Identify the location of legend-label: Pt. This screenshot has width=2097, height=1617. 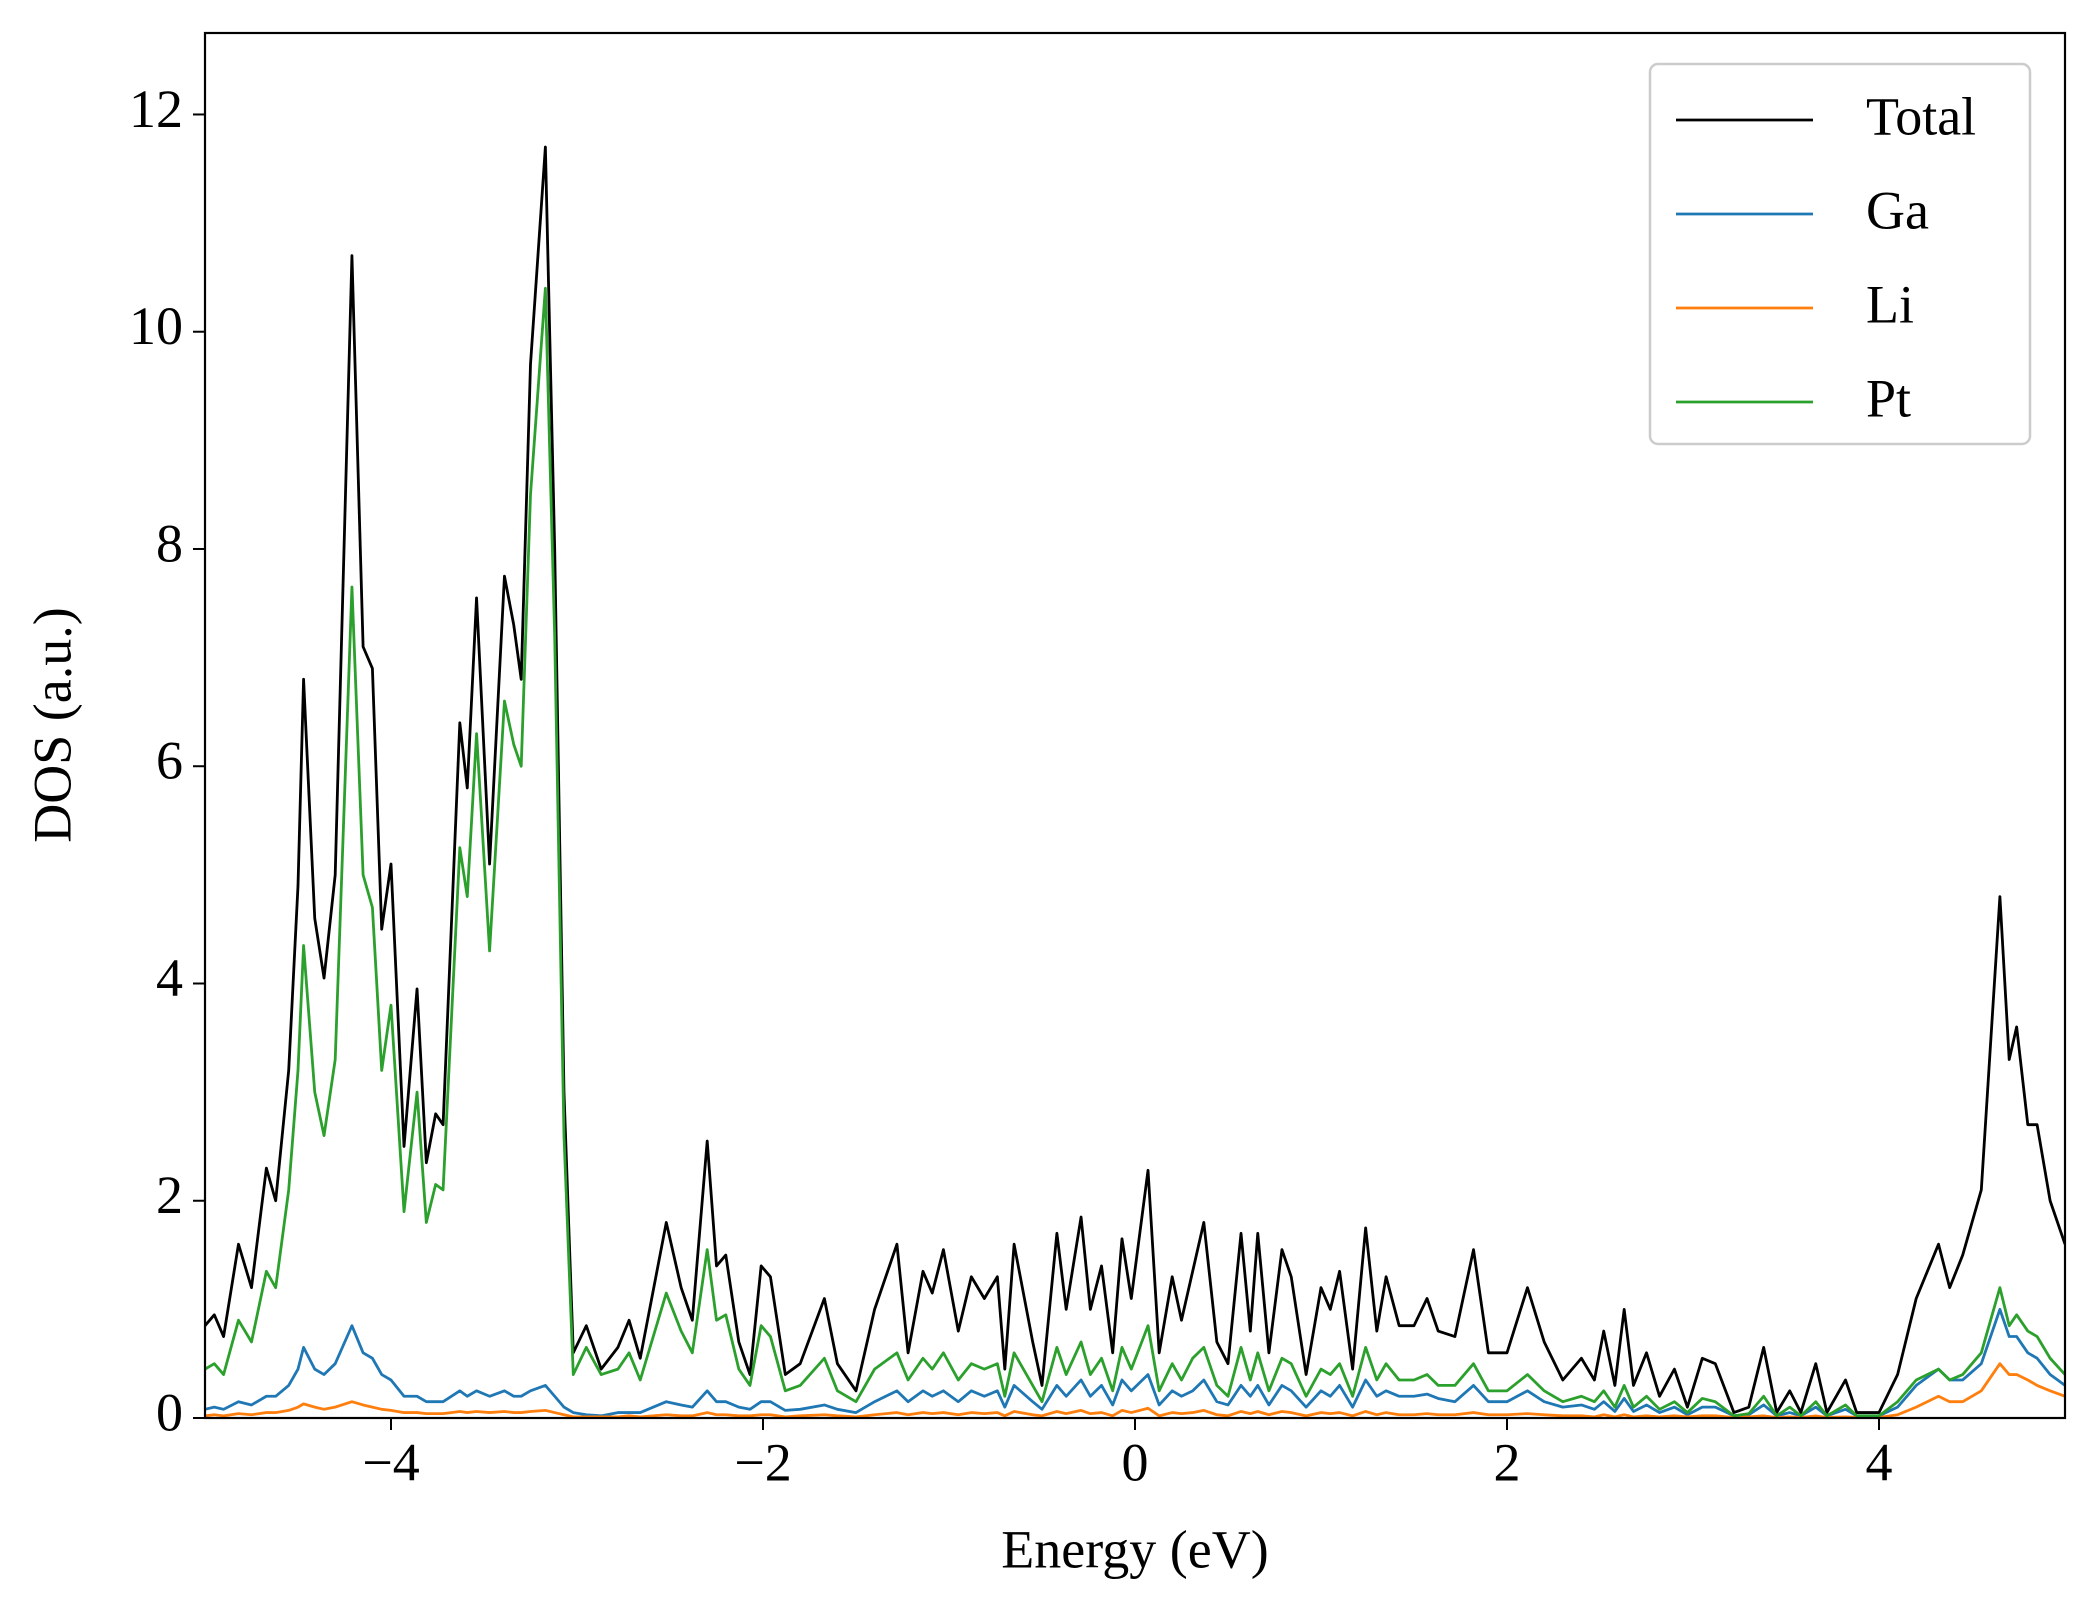
(1888, 398).